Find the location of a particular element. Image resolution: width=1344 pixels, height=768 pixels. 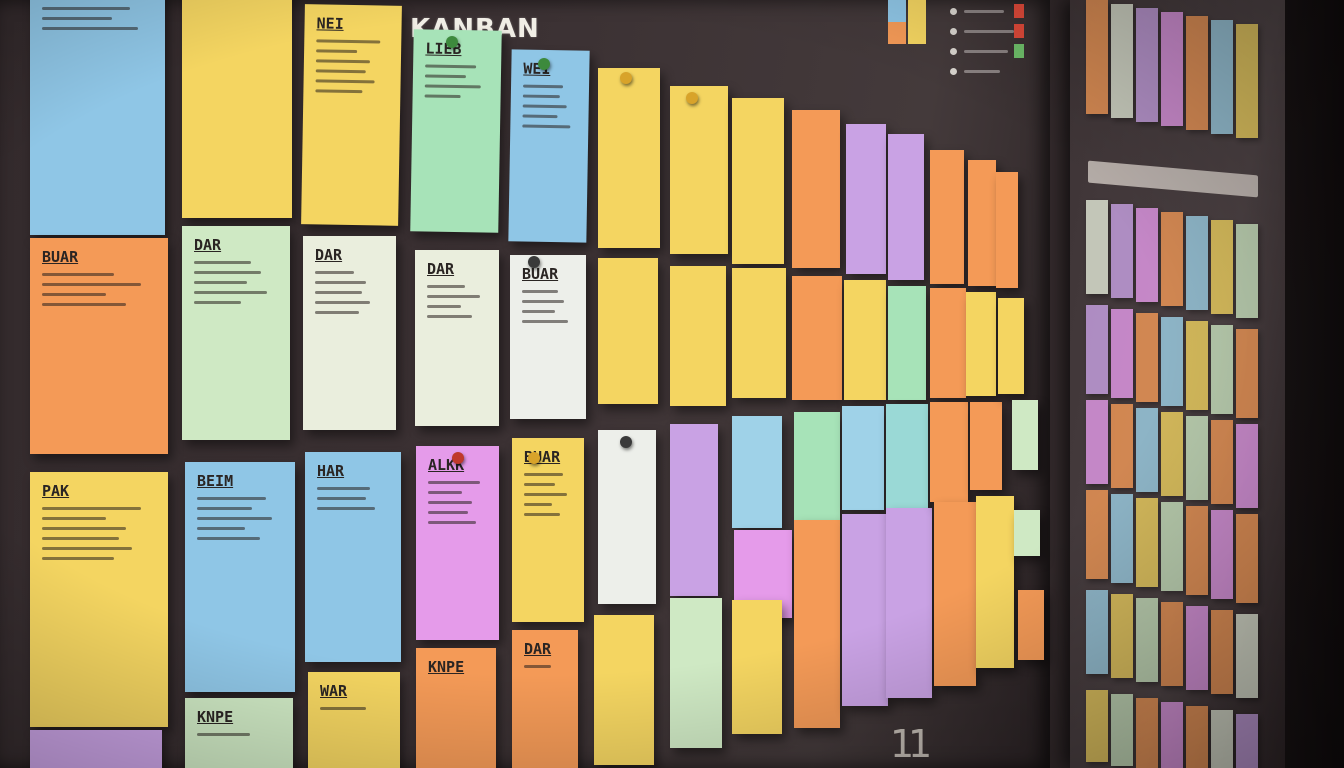

sticky-note-heading: KNPE is located at coordinates (446, 667).